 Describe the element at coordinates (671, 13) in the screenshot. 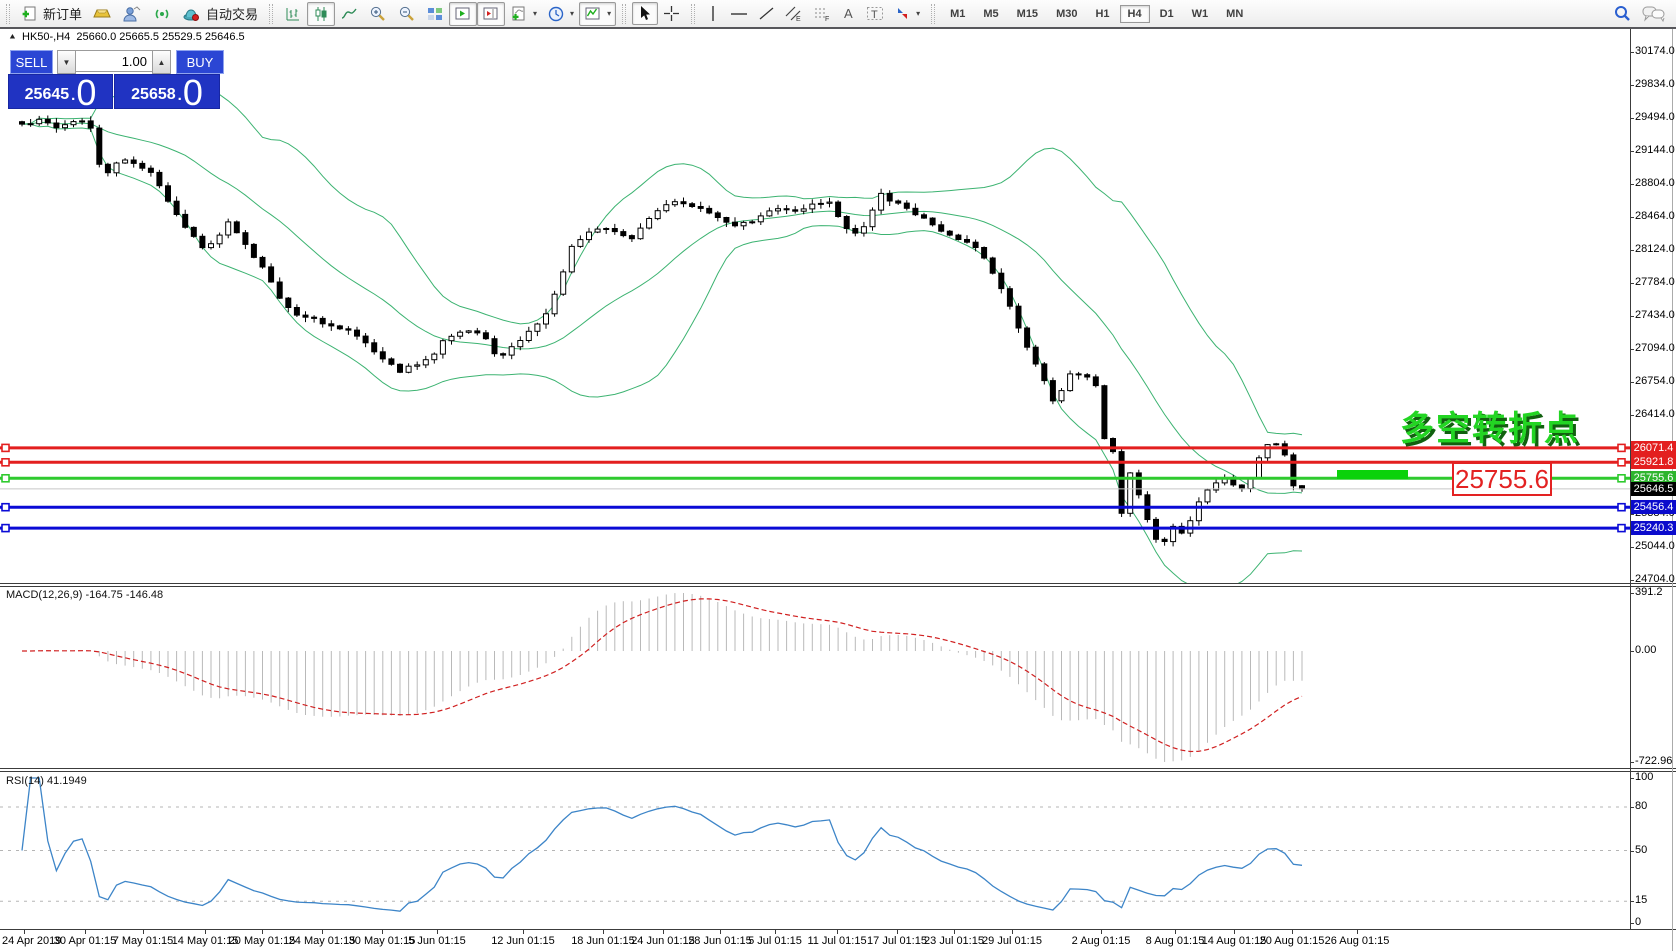

I see `crosshair-tool-button` at that location.